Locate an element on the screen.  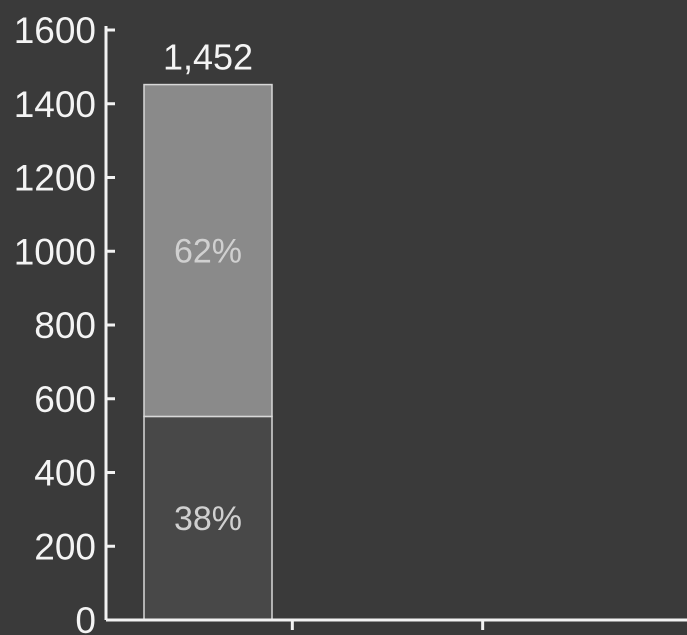
bar-total-label: 1,452 is located at coordinates (208, 57).